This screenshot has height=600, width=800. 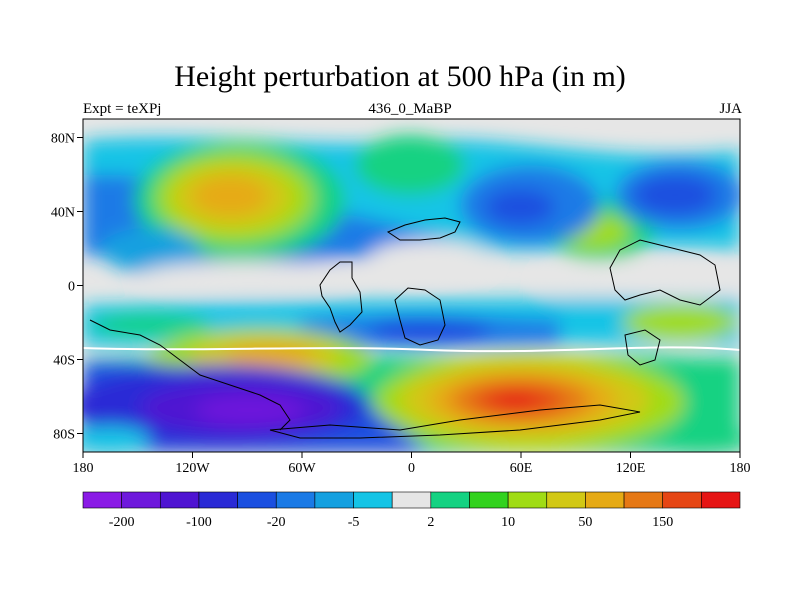 What do you see at coordinates (276, 522) in the screenshot?
I see `colorbar-label: -20` at bounding box center [276, 522].